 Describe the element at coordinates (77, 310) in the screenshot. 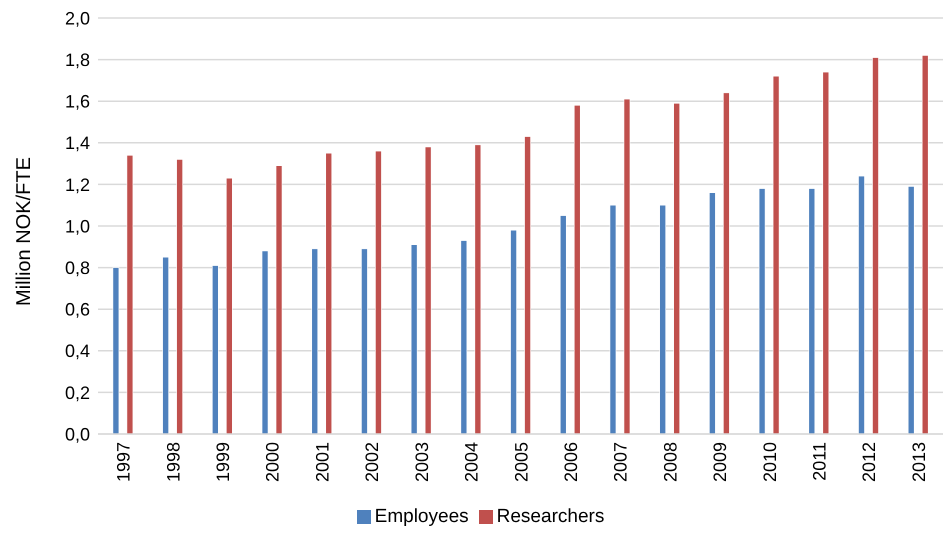

I see `y-tick-label: 0,6` at that location.